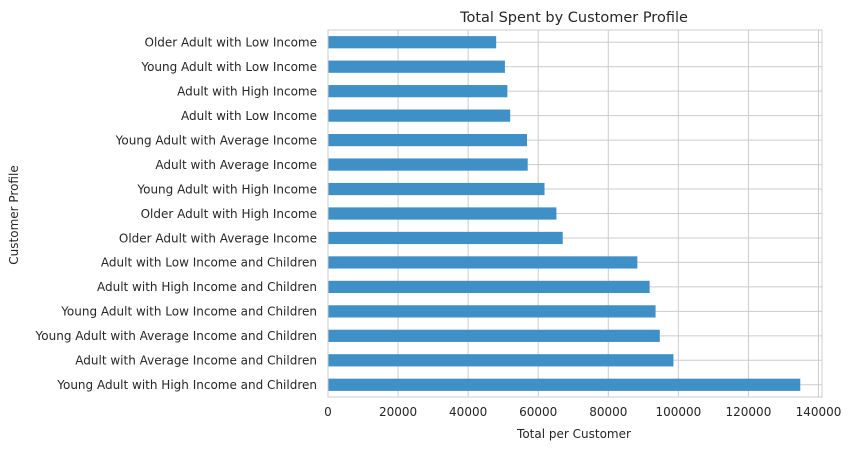 Image resolution: width=850 pixels, height=449 pixels. Describe the element at coordinates (188, 312) in the screenshot. I see `category-label: Young Adult with Low Income and Children` at that location.